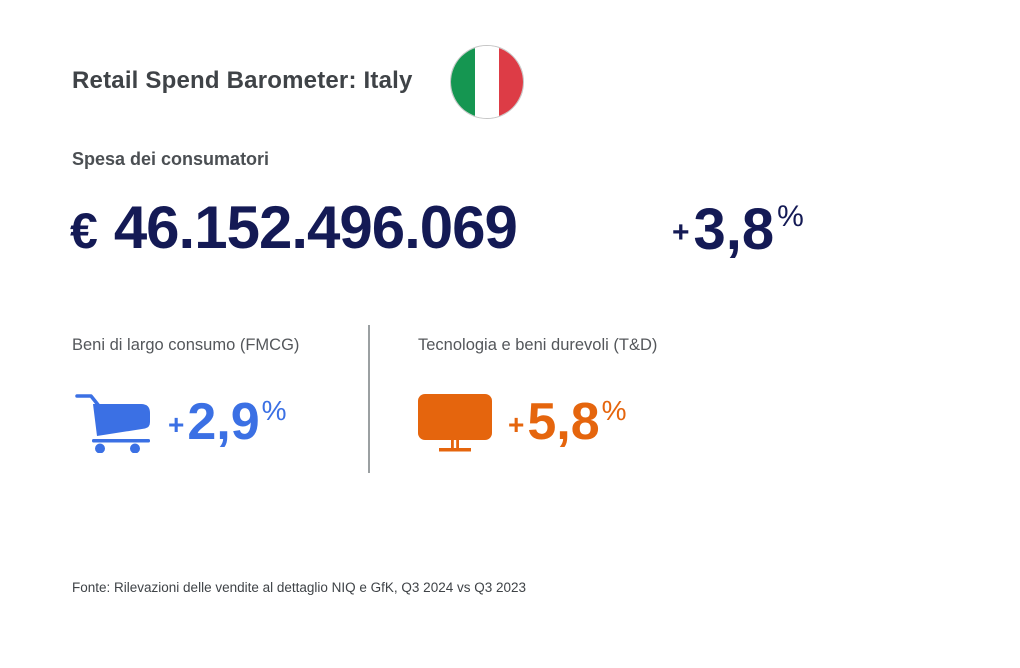  What do you see at coordinates (369, 399) in the screenshot?
I see `vertical-divider` at bounding box center [369, 399].